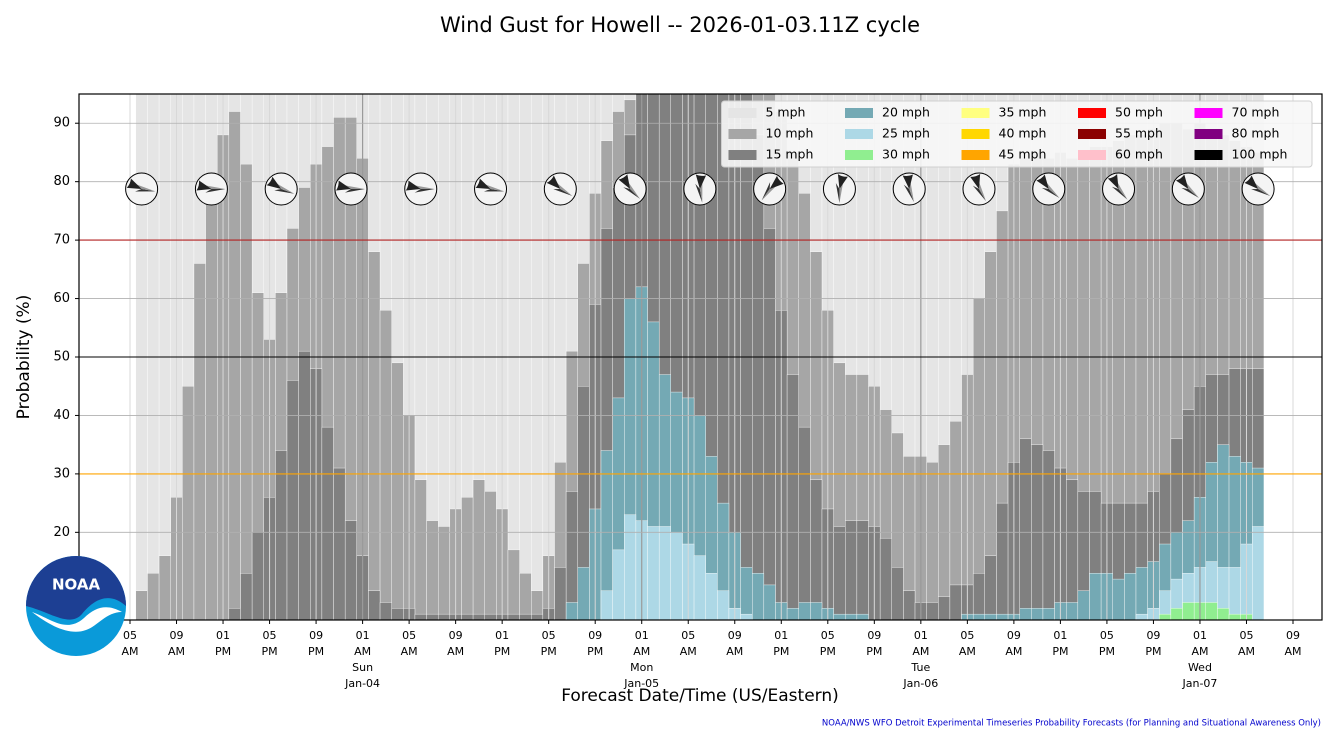 This screenshot has width=1336, height=743. Describe the element at coordinates (363, 659) in the screenshot. I see `x-tick-label: 01 AM Sun Jan-04` at that location.